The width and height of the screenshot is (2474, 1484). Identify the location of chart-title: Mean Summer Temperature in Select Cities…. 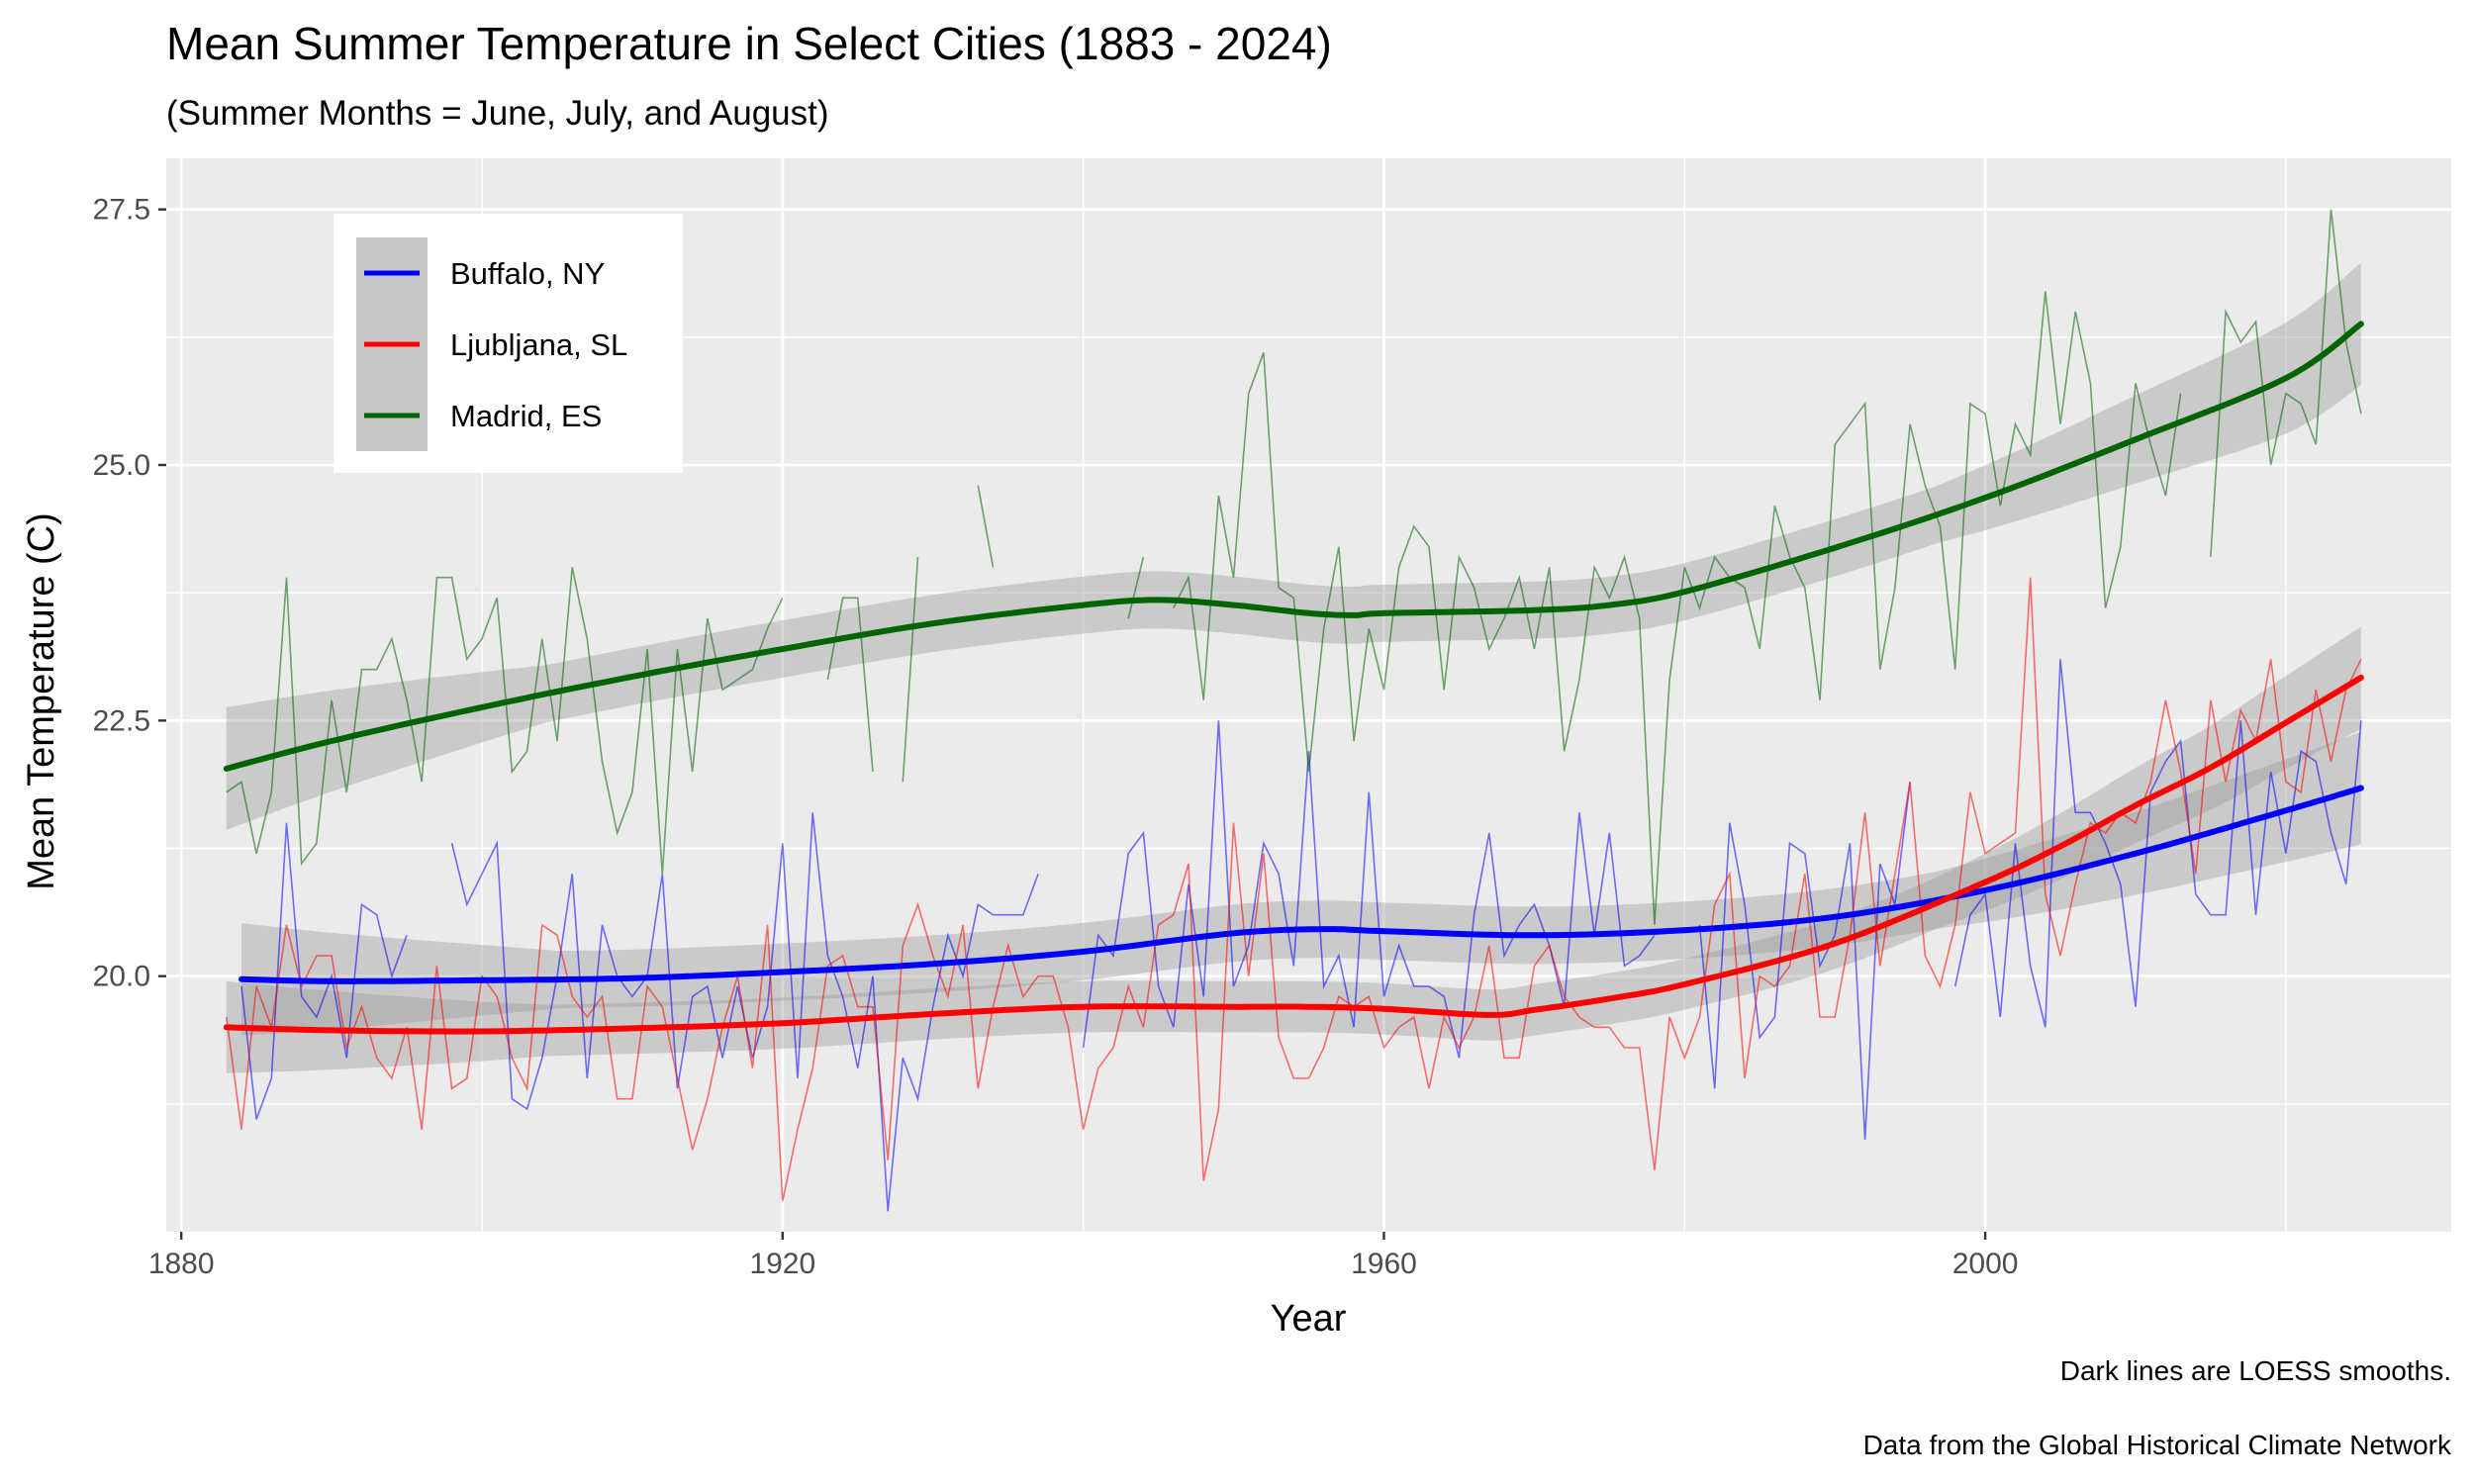
(749, 43).